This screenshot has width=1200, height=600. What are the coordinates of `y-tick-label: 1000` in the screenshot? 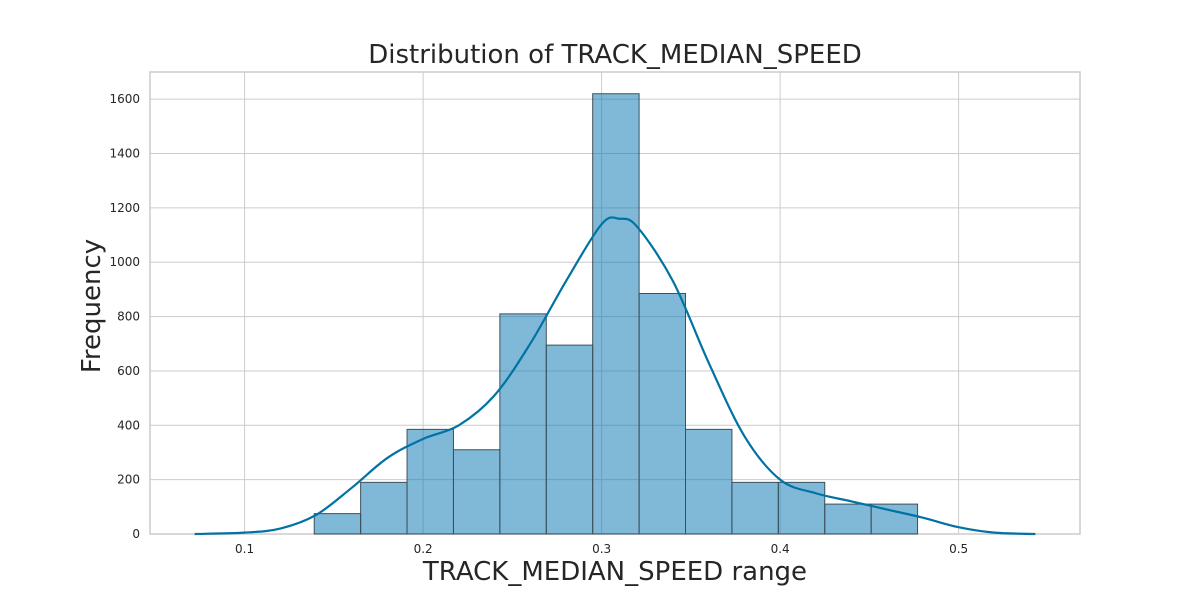 It's located at (124, 262).